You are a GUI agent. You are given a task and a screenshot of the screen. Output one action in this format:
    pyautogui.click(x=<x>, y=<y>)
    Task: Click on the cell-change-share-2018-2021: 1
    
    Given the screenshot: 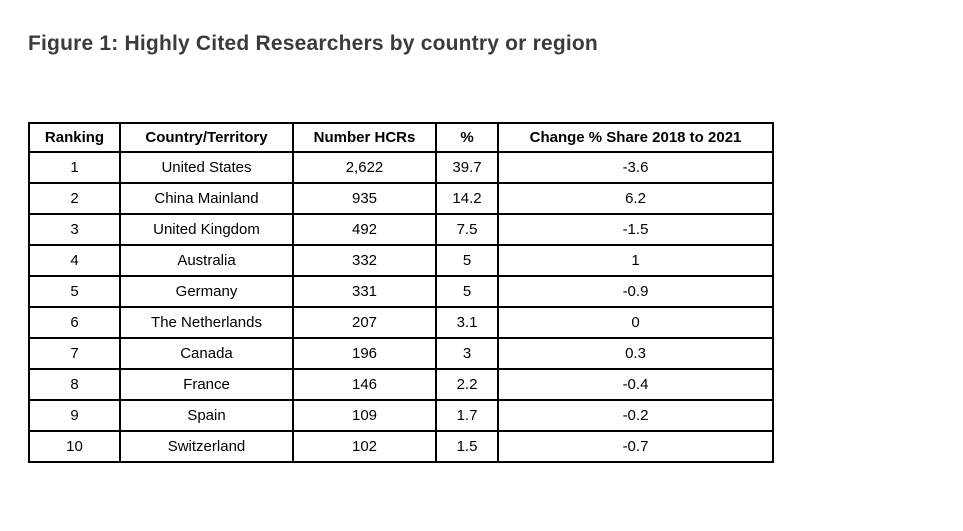 What is the action you would take?
    pyautogui.click(x=635, y=260)
    